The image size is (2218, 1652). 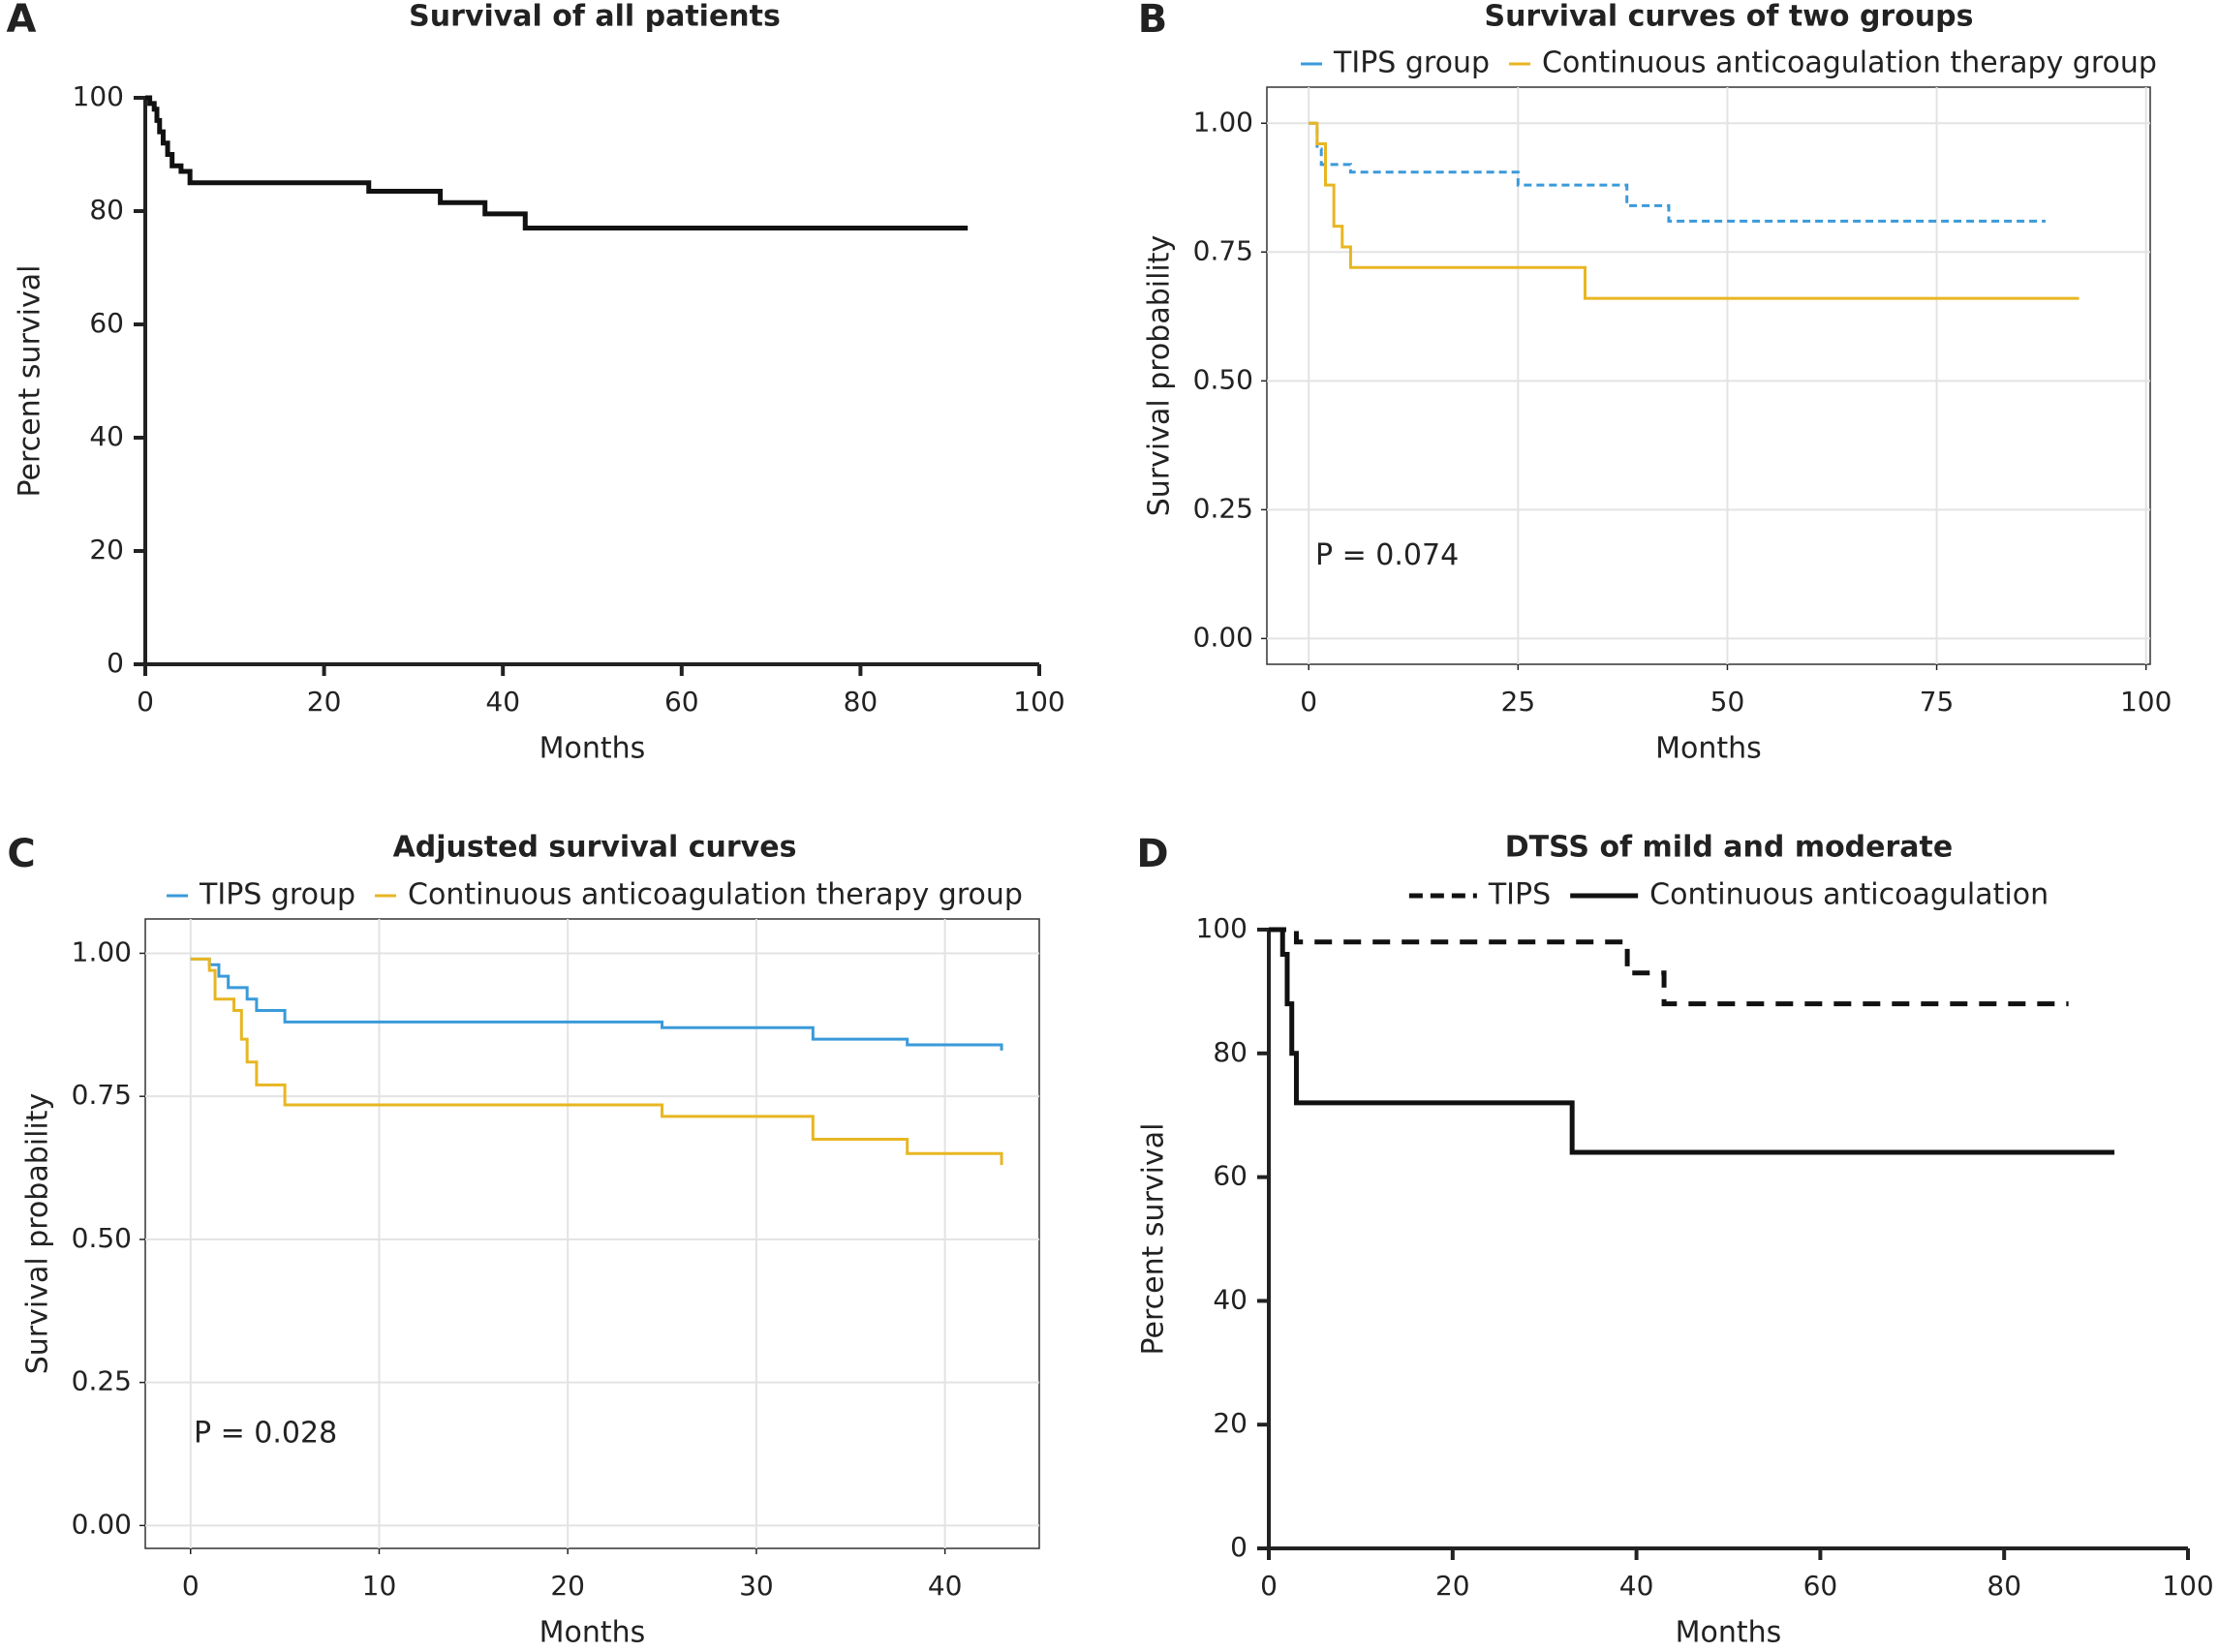 What do you see at coordinates (379, 1586) in the screenshot?
I see `x-tick-label: 10` at bounding box center [379, 1586].